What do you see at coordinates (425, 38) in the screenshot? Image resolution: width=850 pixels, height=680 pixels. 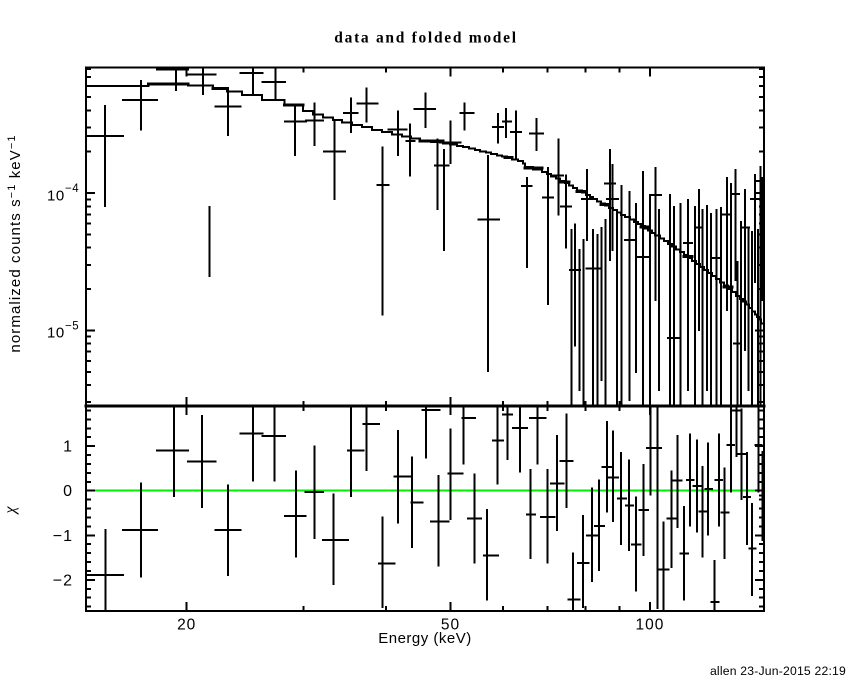 I see `svg-text: data and folded model` at bounding box center [425, 38].